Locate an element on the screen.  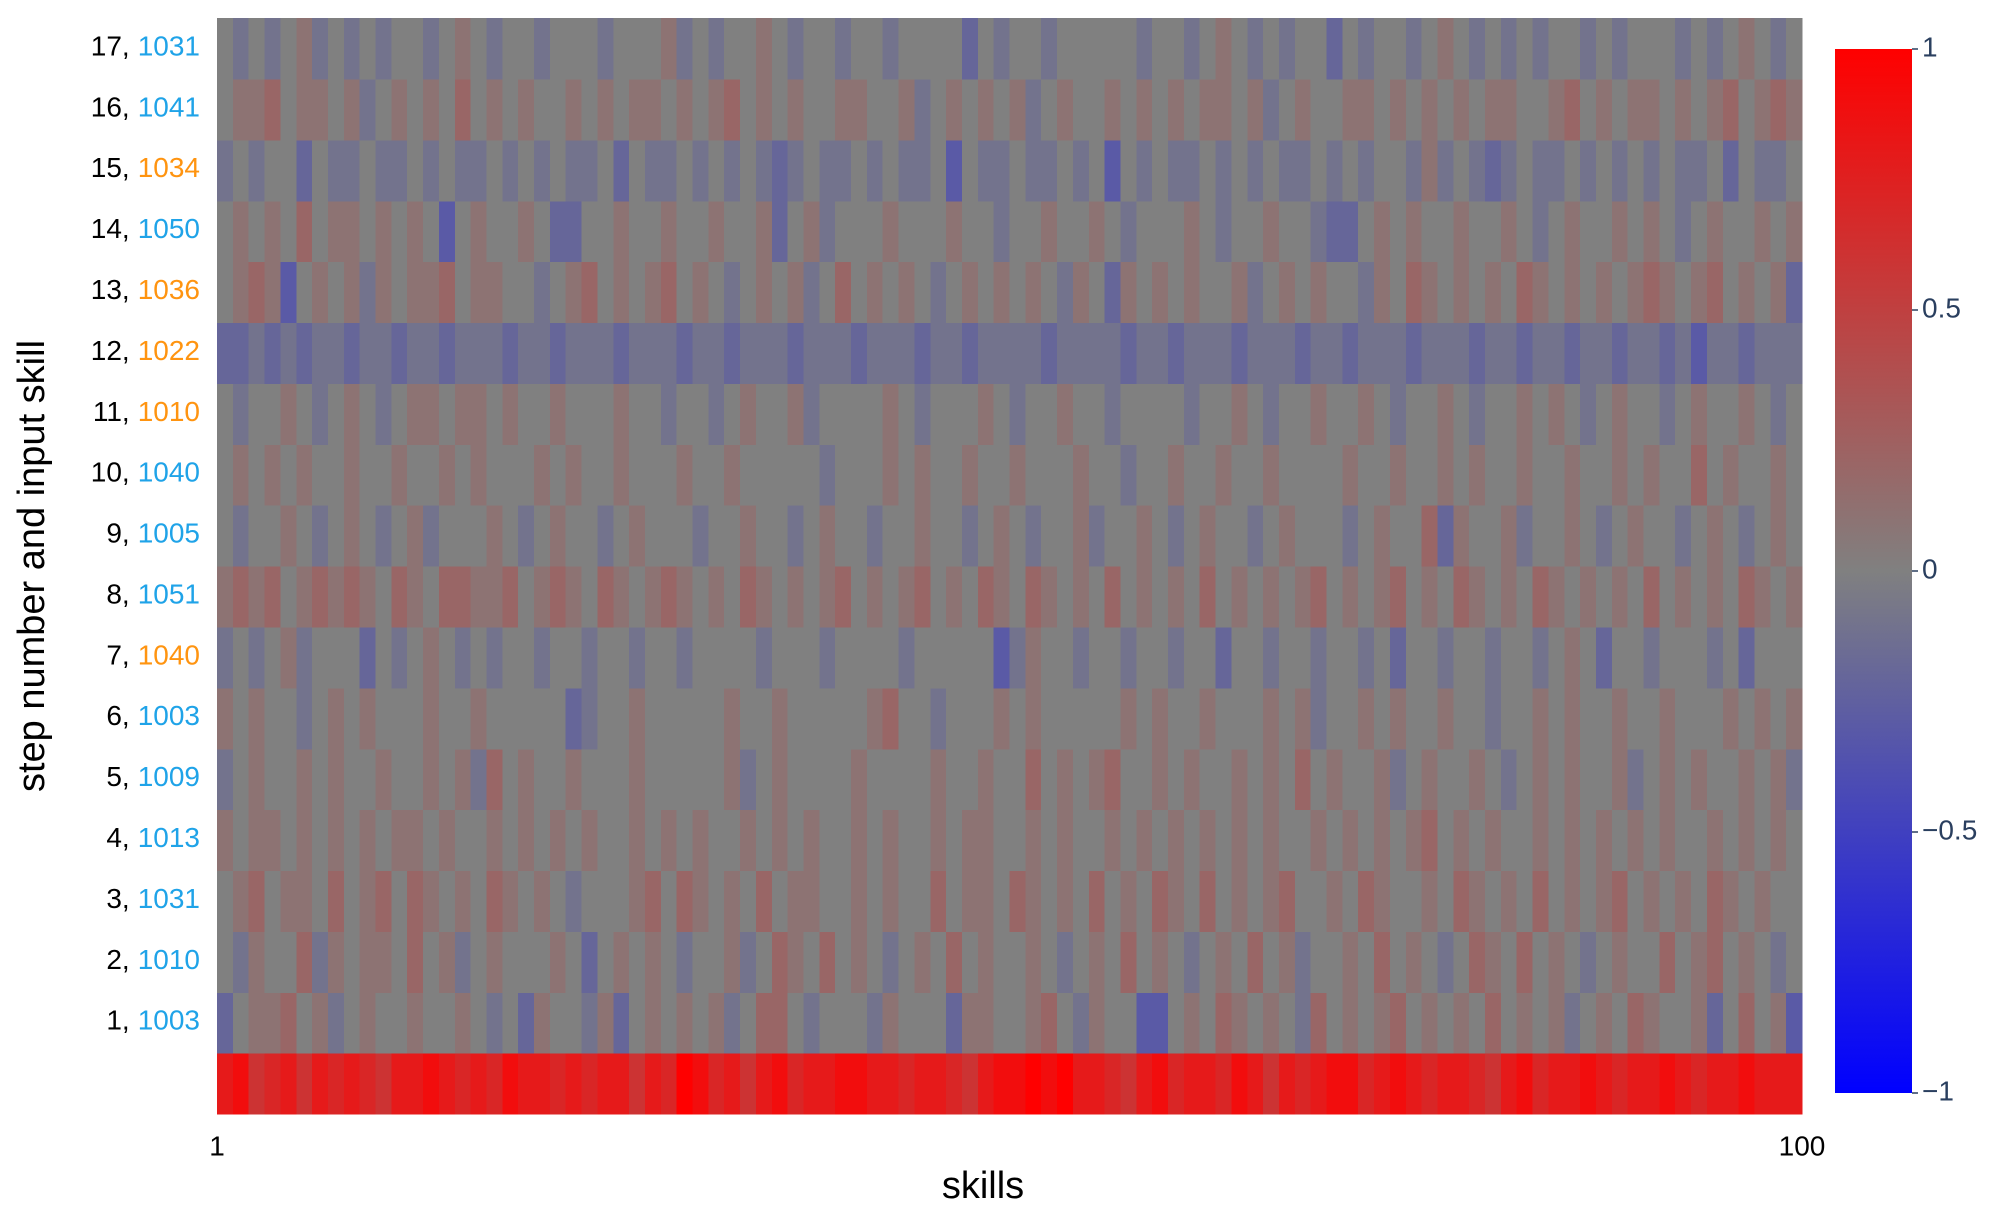
y-tick-label: 17, 1031 is located at coordinates (145, 46).